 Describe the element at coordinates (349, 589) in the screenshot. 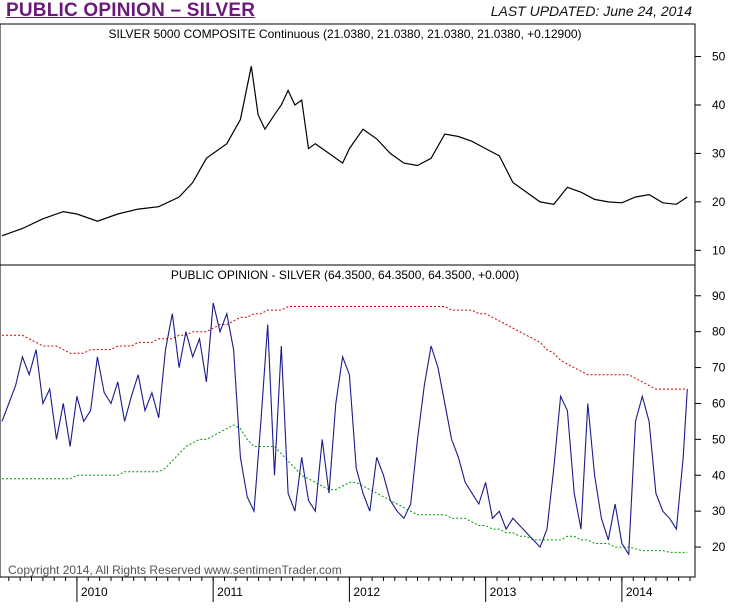

I see `x-axis: 2010 2011 2012 2013 2014` at that location.